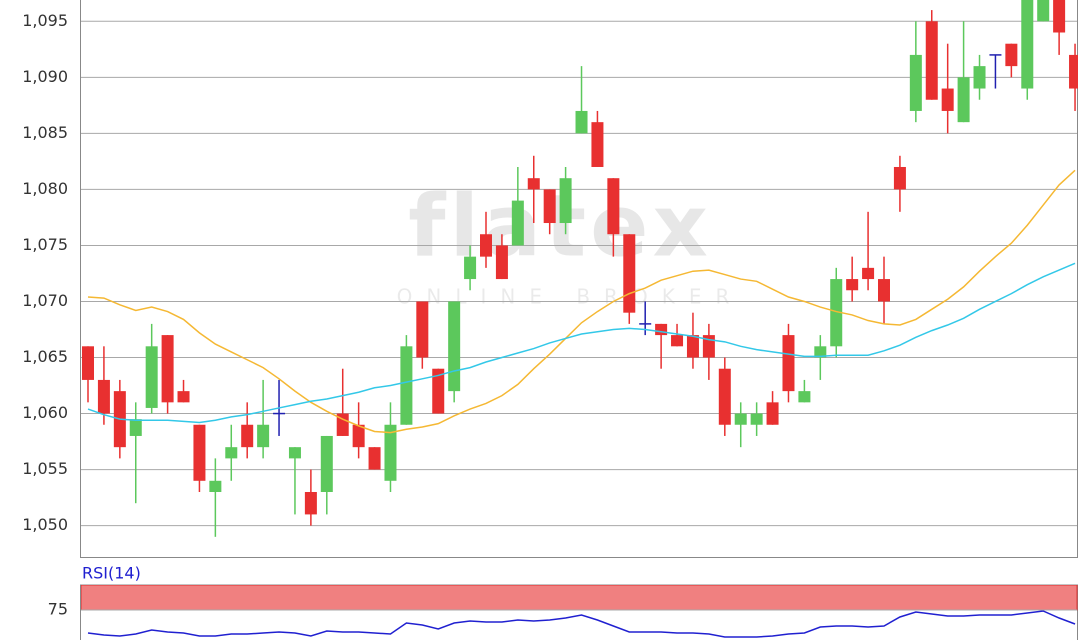 This screenshot has width=1080, height=640. Describe the element at coordinates (45, 300) in the screenshot. I see `y-tick-label: 1,070` at that location.